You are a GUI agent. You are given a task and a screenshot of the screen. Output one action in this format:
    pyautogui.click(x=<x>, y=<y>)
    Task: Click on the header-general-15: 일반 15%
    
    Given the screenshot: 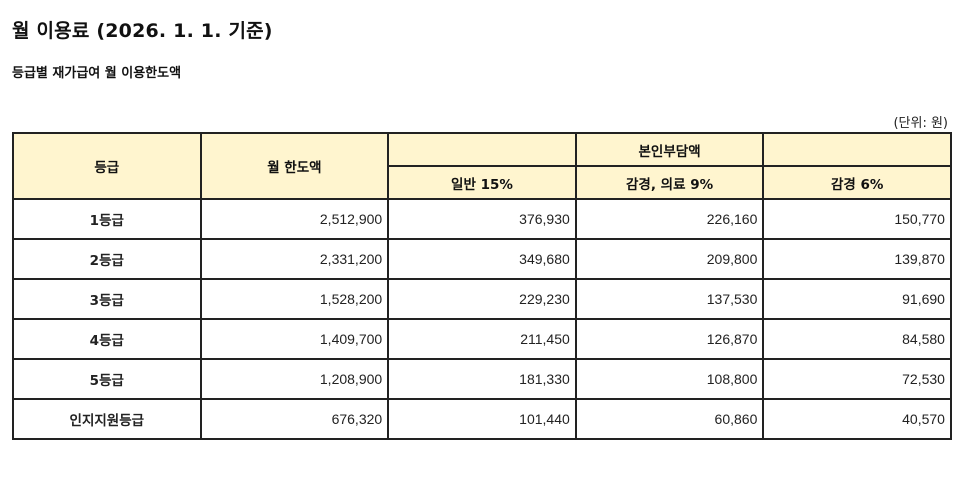 What is the action you would take?
    pyautogui.click(x=482, y=182)
    